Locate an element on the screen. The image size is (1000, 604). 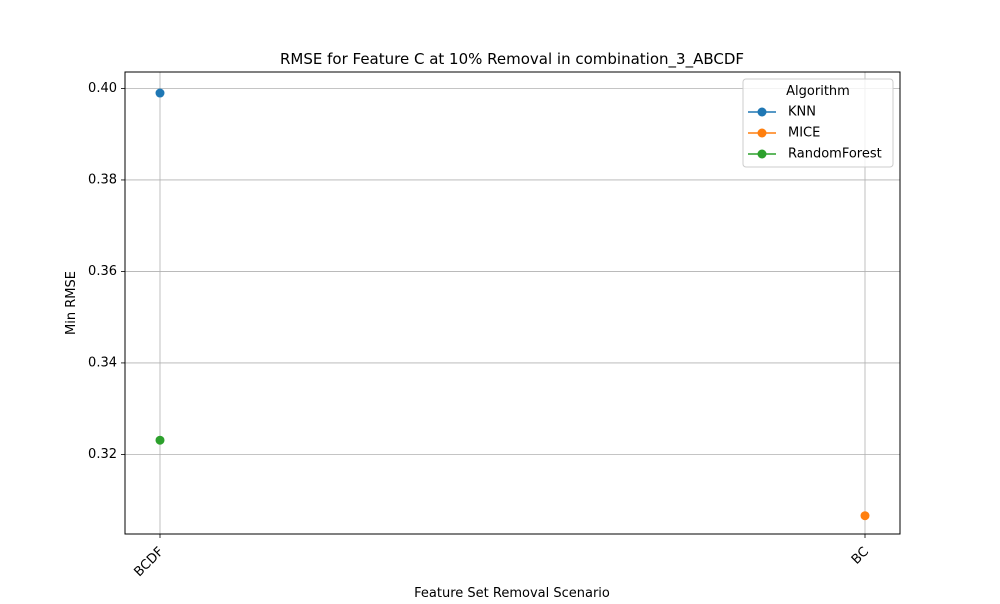
data-point-knn is located at coordinates (160, 93).